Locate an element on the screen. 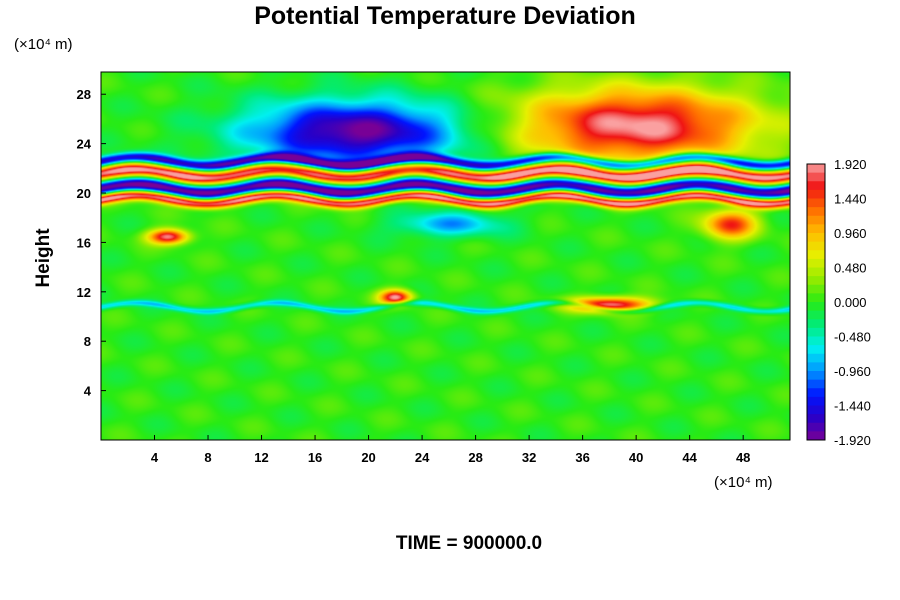  y-tick-label: 20 is located at coordinates (84, 193).